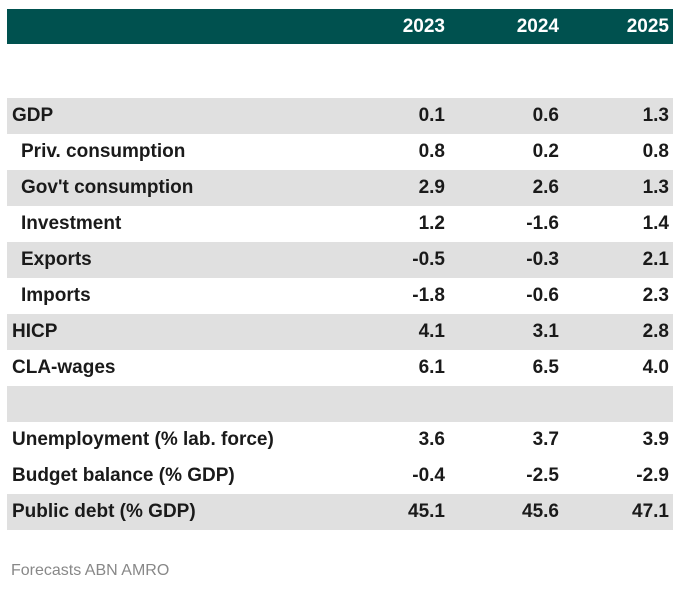 The width and height of the screenshot is (692, 591). What do you see at coordinates (104, 511) in the screenshot?
I see `row-label: Public debt (% GDP)` at bounding box center [104, 511].